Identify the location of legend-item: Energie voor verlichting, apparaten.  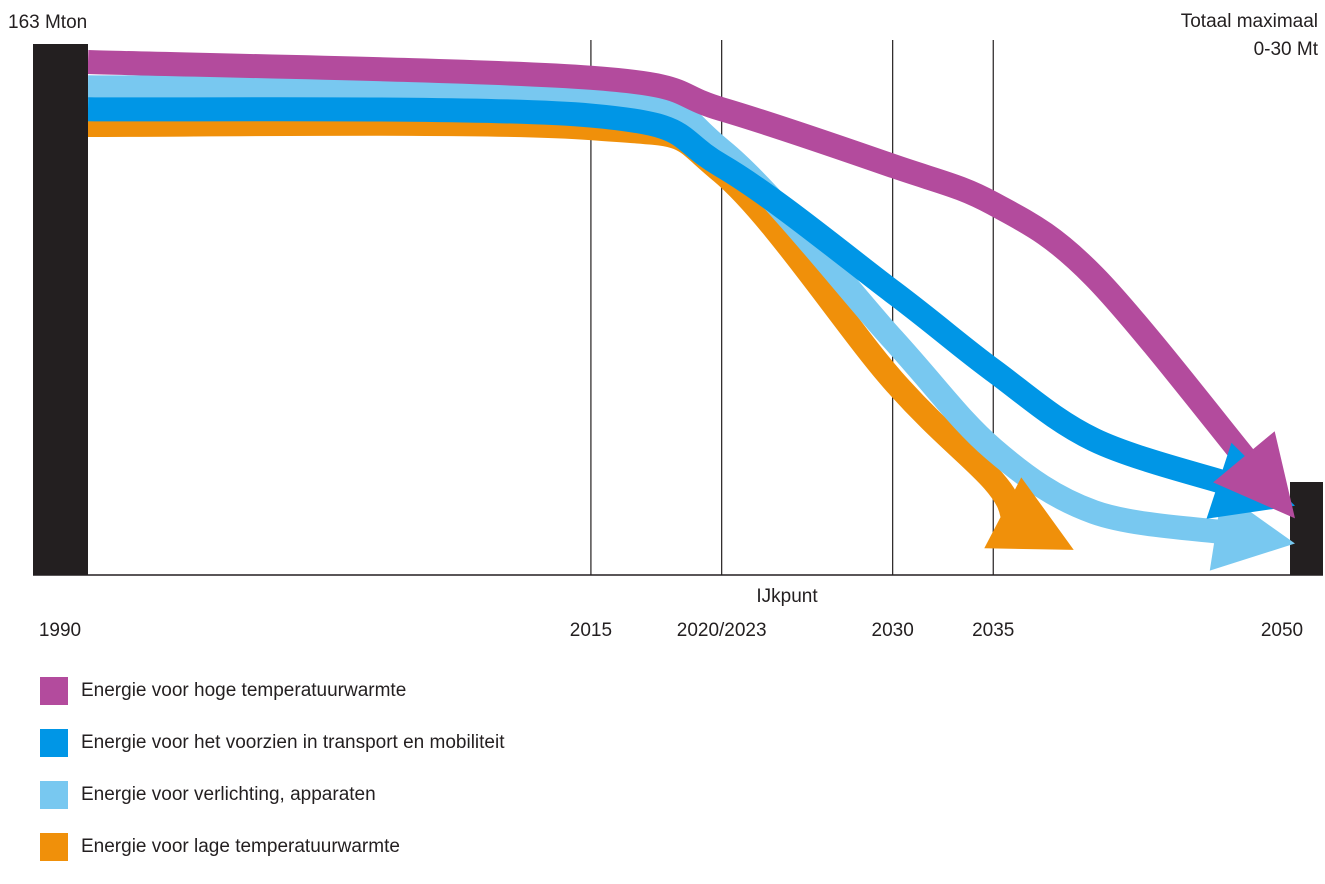
(272, 795).